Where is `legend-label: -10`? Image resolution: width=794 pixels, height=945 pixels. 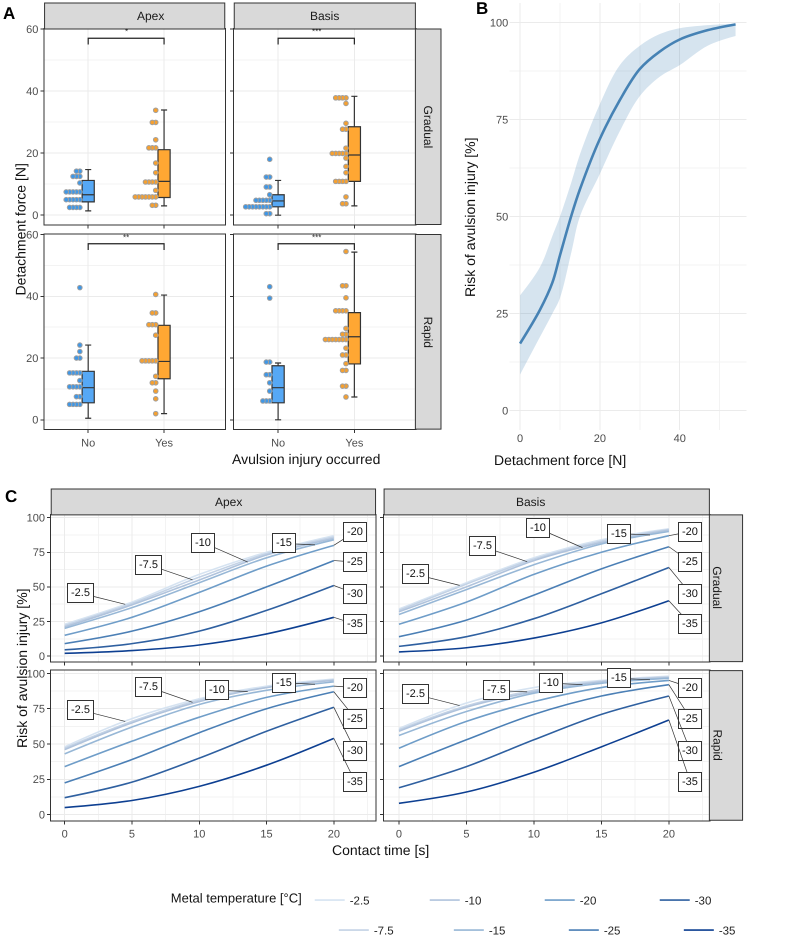
legend-label: -10 is located at coordinates (473, 902).